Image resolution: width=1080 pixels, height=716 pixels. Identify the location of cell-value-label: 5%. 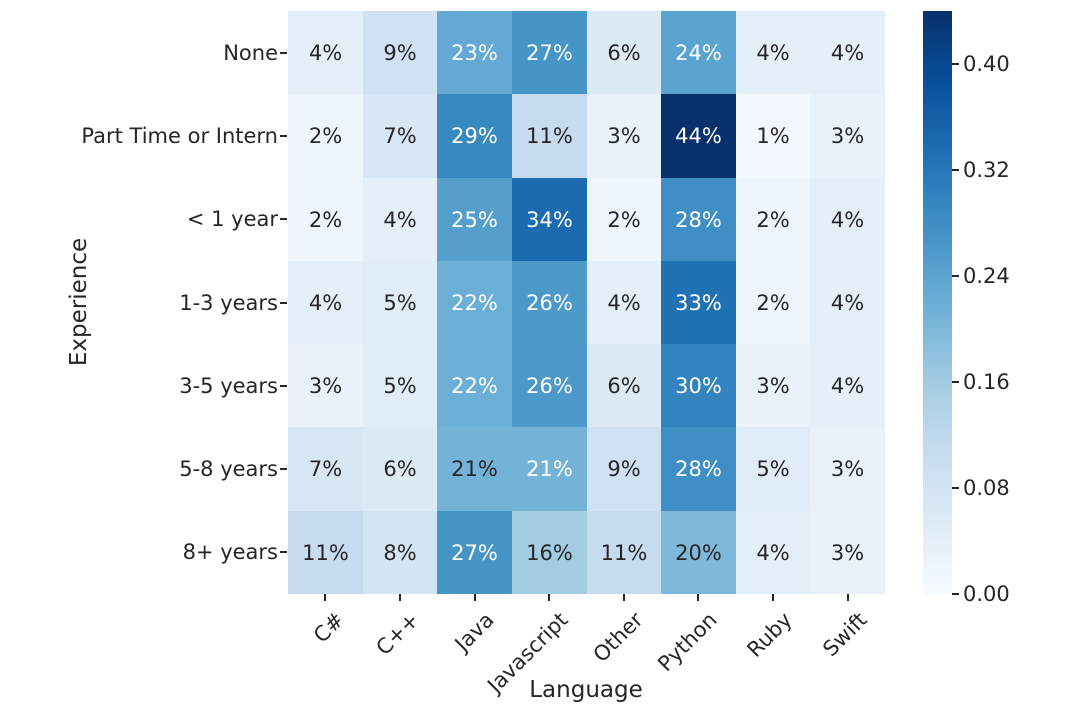
(773, 469).